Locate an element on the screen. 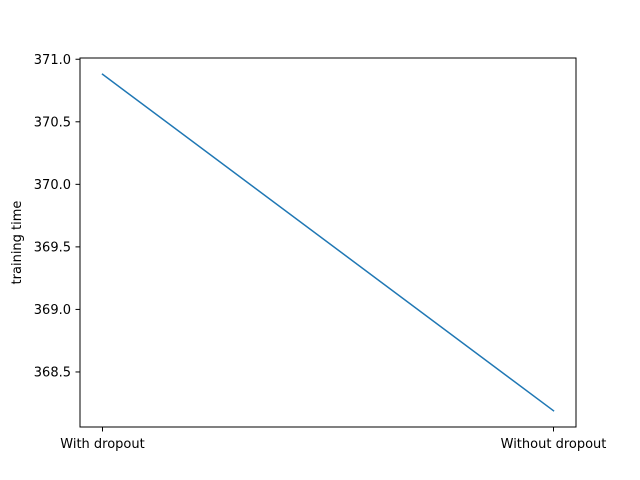 Image resolution: width=640 pixels, height=480 pixels. y-tick-label: 370.5 is located at coordinates (52, 122).